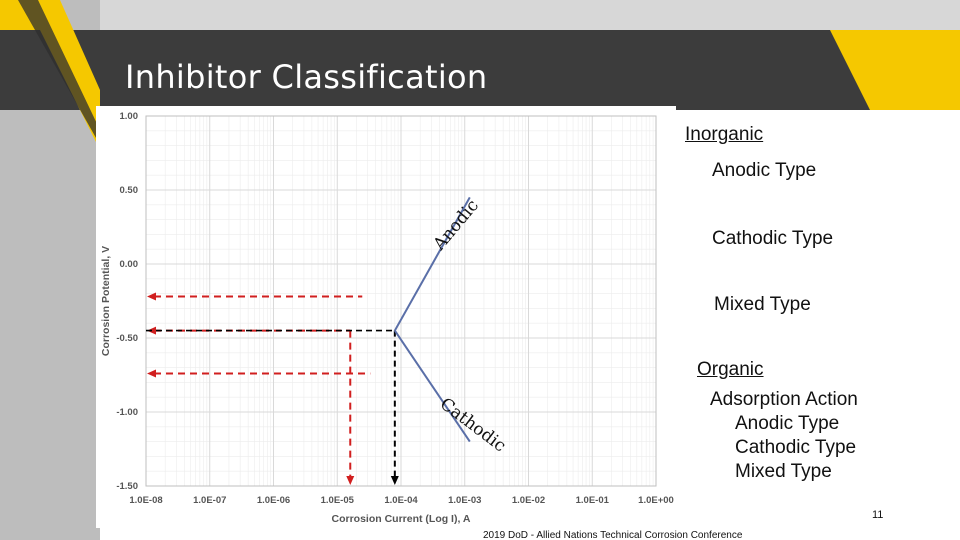  I want to click on organic-item-adsorption: Adsorption Action, so click(784, 399).